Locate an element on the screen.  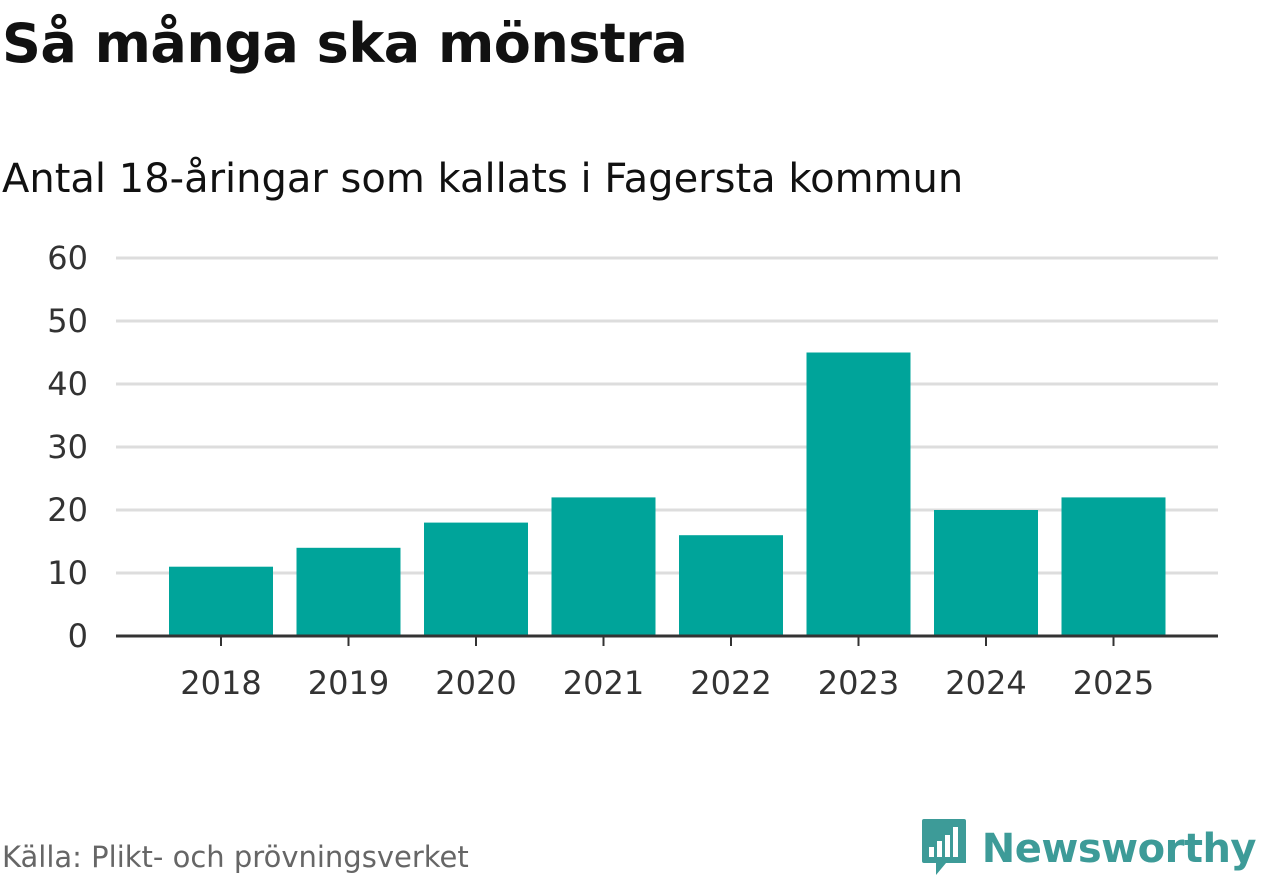
x-axis-ticks: 2018 2019 2020 2021 2022 2023 2024 2025 is located at coordinates (667, 683).